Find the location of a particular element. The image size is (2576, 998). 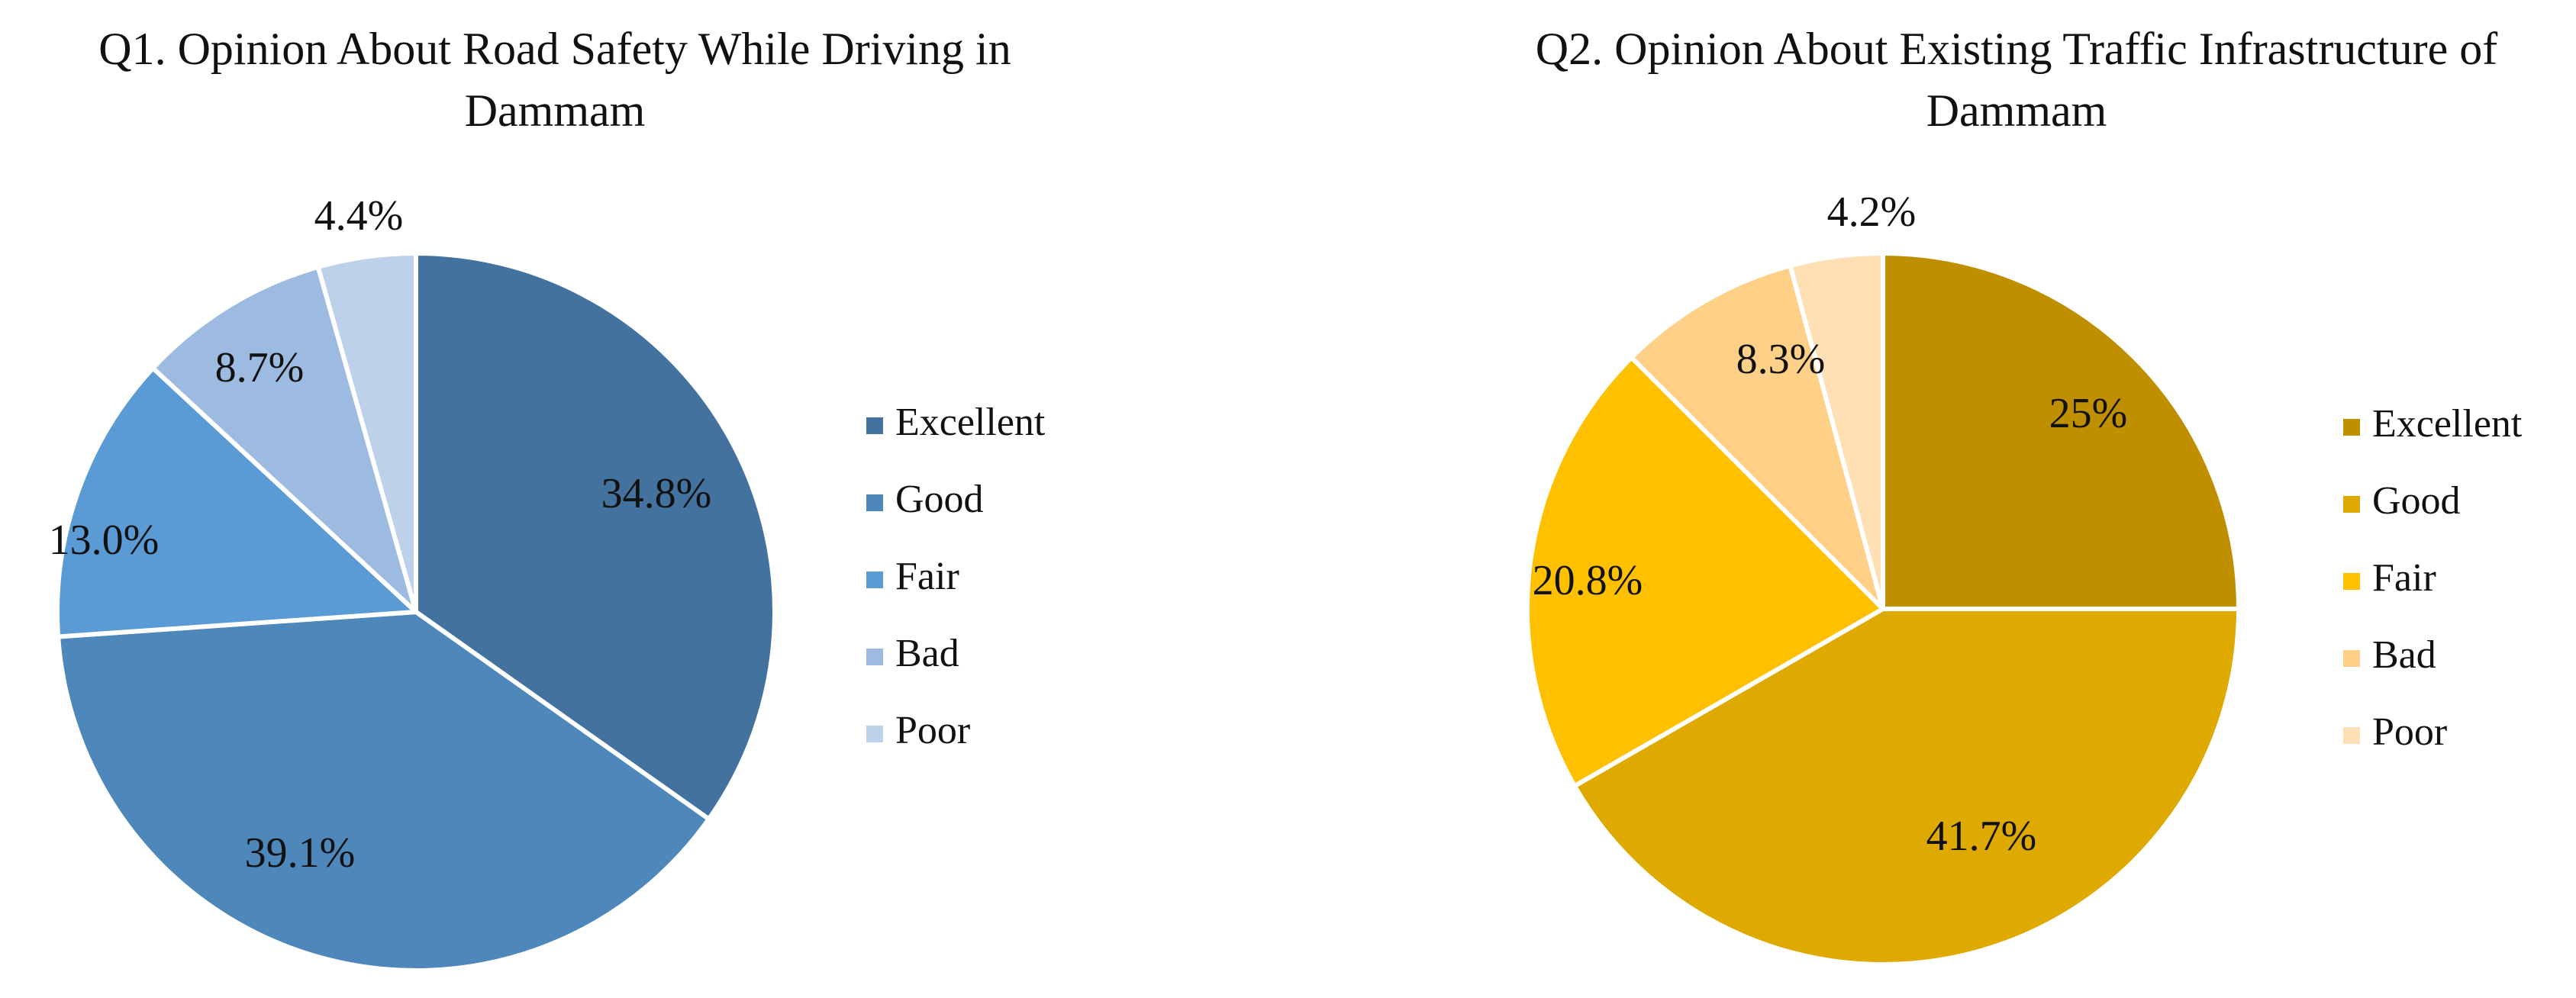

chart2-legend-item-fair: Fair is located at coordinates (2389, 578).